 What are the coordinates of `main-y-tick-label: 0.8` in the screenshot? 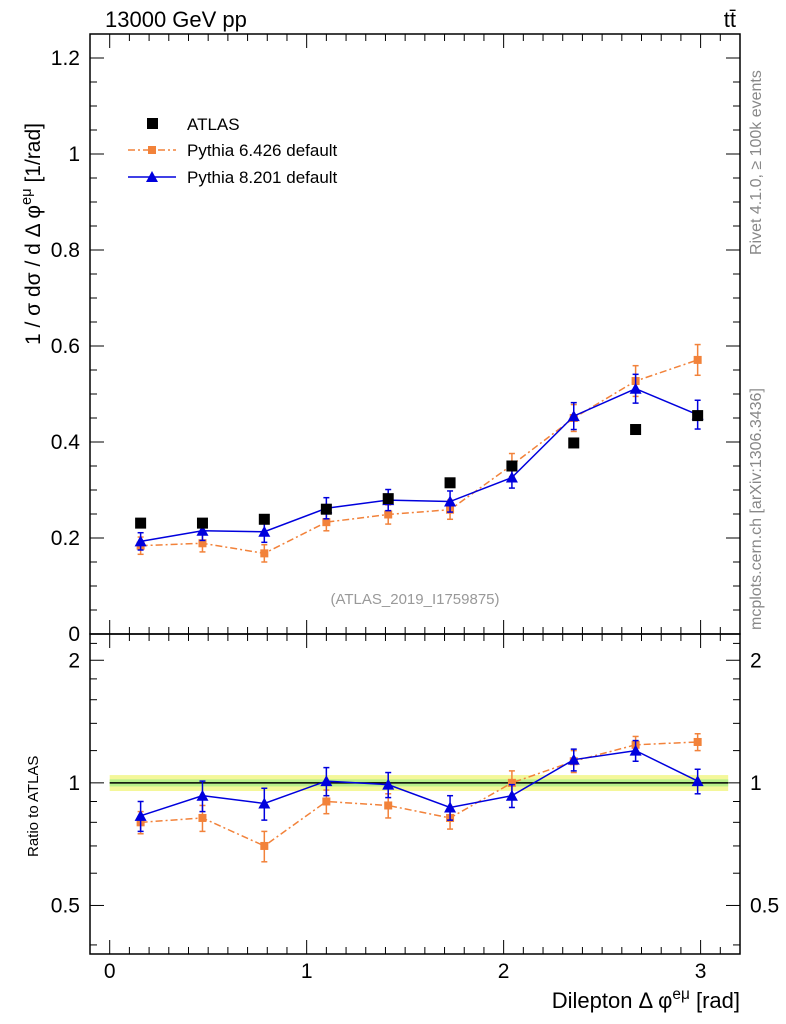 It's located at (65, 250).